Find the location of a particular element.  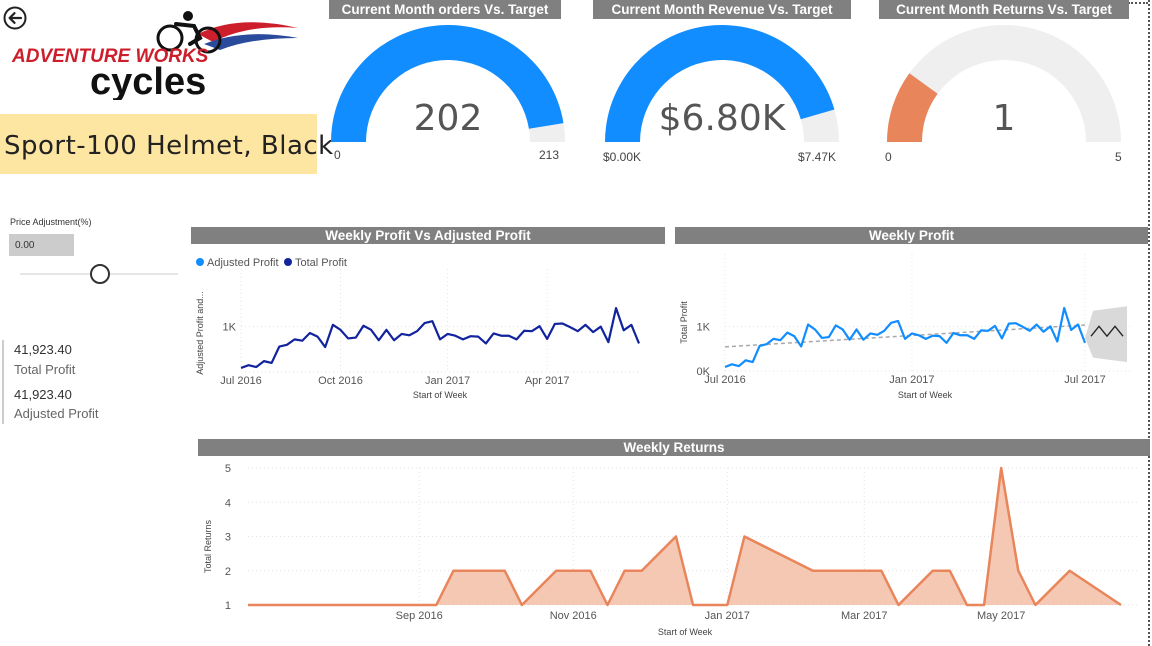

gauge-revenue-arc is located at coordinates (722, 83).